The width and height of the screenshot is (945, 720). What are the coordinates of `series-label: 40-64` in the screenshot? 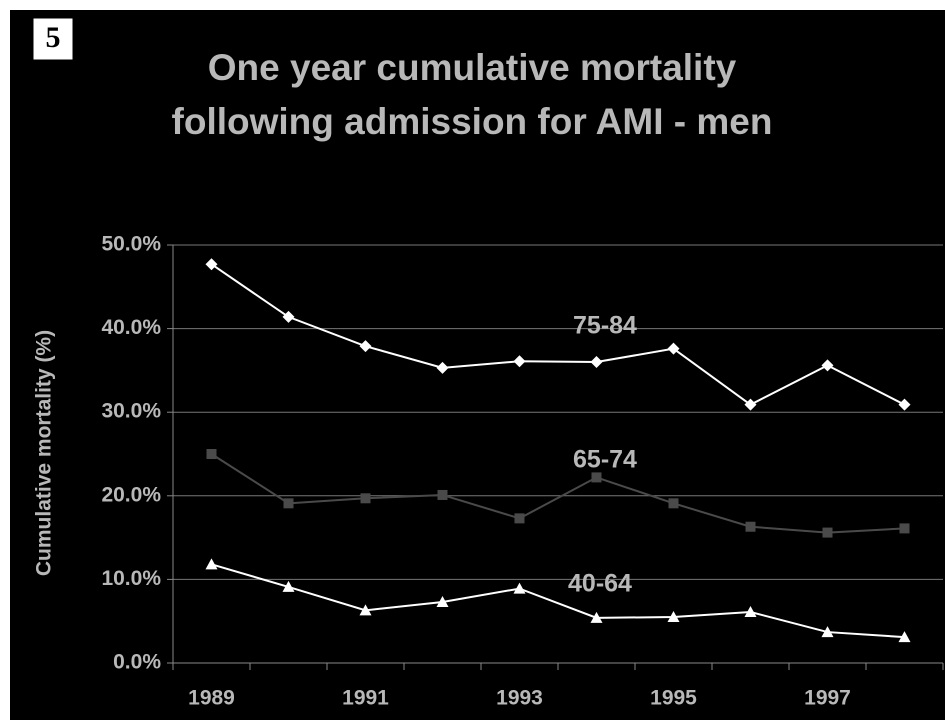 It's located at (600, 584).